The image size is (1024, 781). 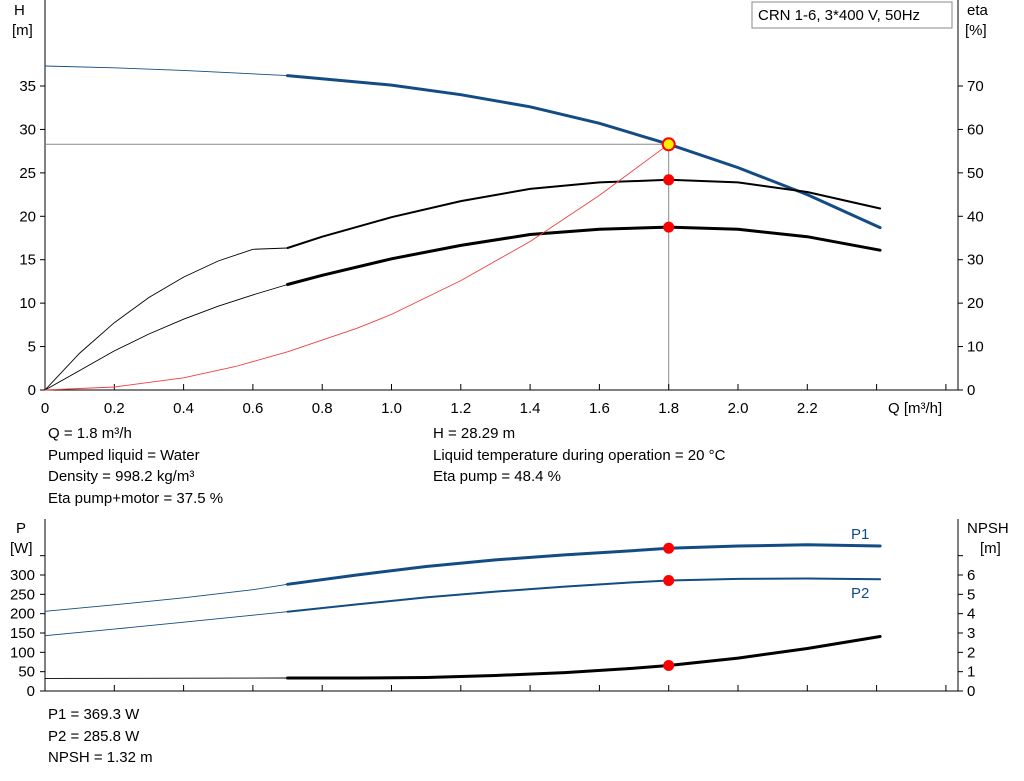 I want to click on top-right-y-tick-label: 50, so click(x=975, y=173).